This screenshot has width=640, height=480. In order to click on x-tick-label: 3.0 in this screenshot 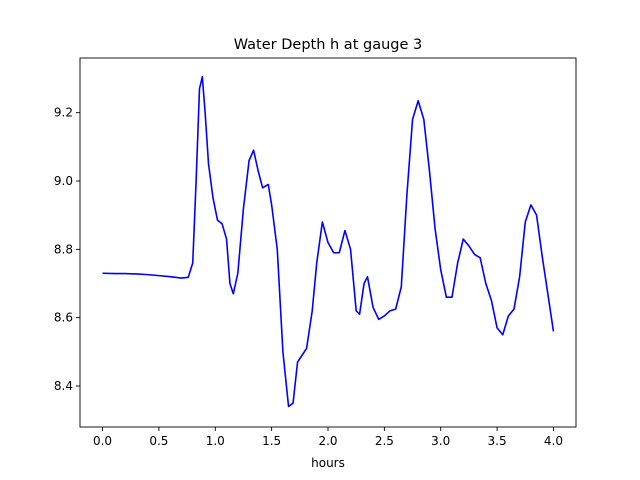, I will do `click(440, 441)`.